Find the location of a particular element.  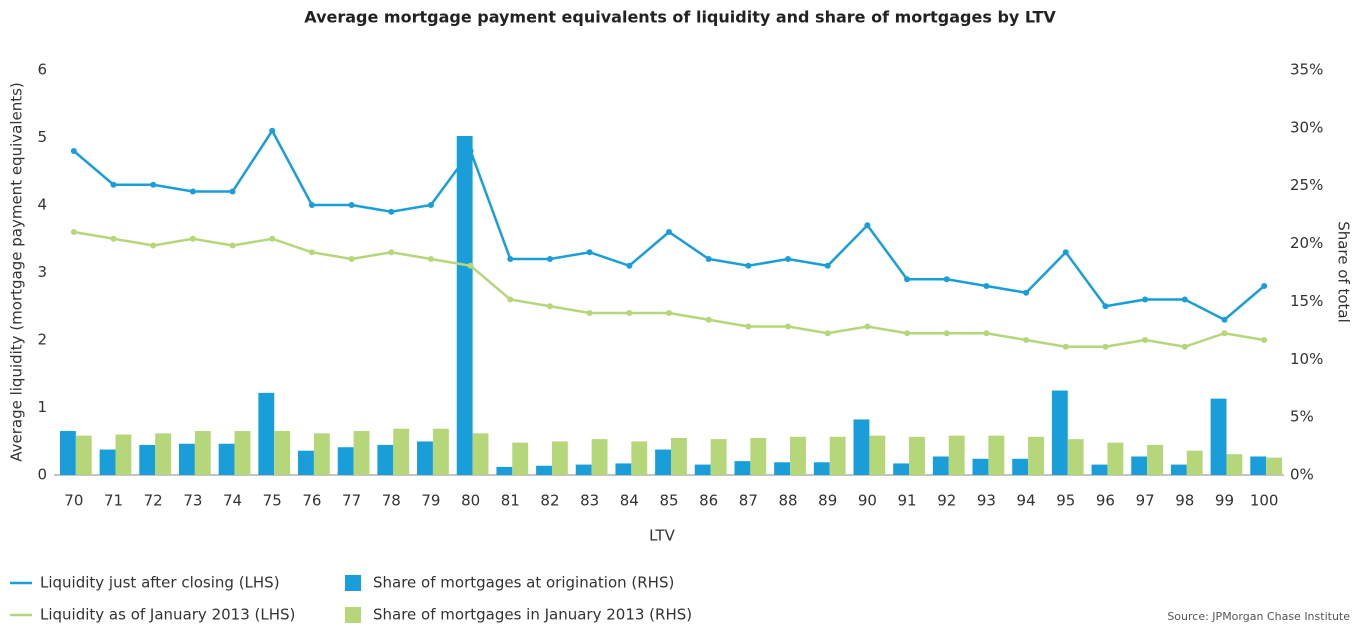

x-tick-label: 90 is located at coordinates (867, 501).